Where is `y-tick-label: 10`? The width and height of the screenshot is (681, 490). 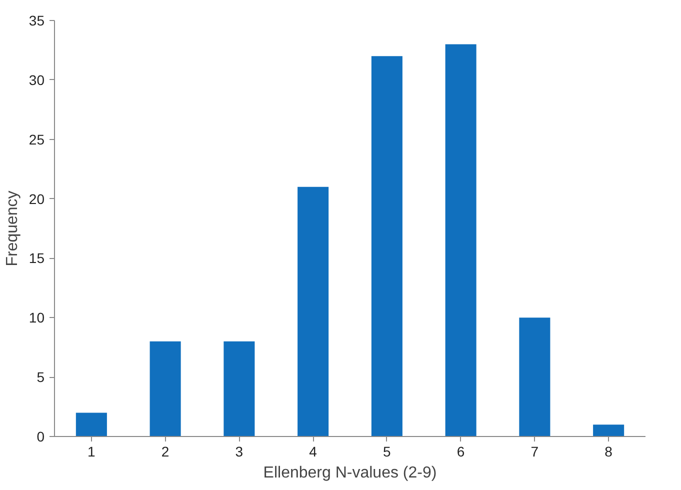
y-tick-label: 10 is located at coordinates (36, 318).